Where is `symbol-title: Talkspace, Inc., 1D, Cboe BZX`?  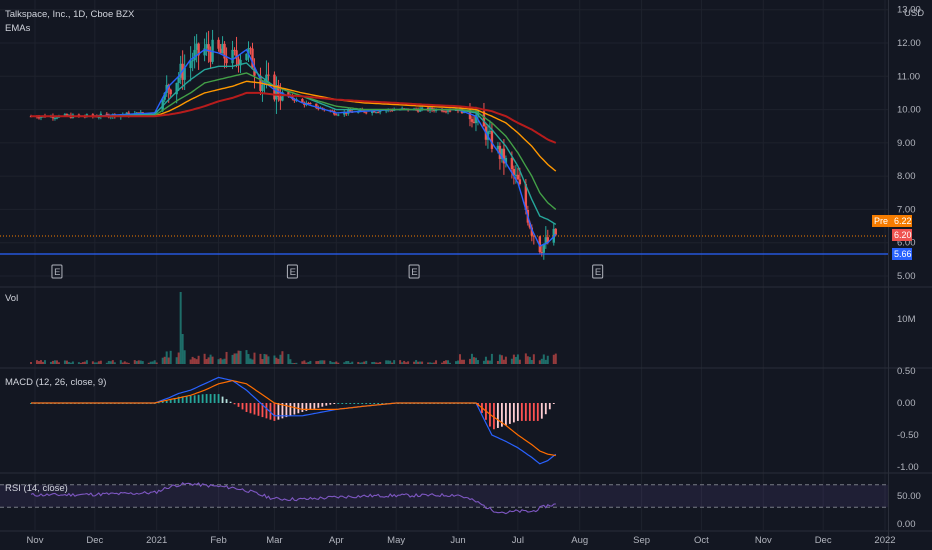
symbol-title: Talkspace, Inc., 1D, Cboe BZX is located at coordinates (70, 14).